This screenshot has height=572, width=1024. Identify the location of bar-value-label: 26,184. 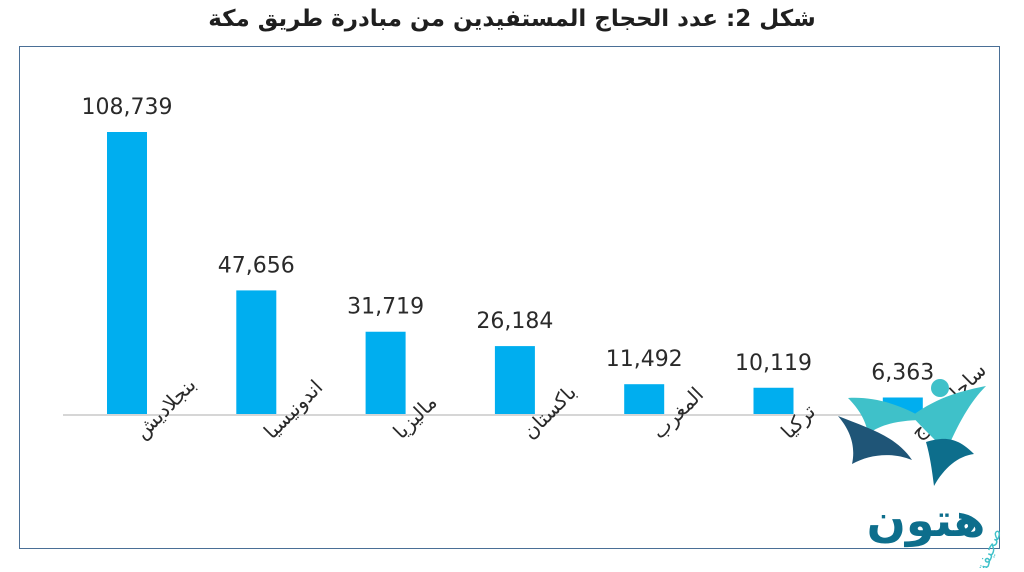
(514, 321).